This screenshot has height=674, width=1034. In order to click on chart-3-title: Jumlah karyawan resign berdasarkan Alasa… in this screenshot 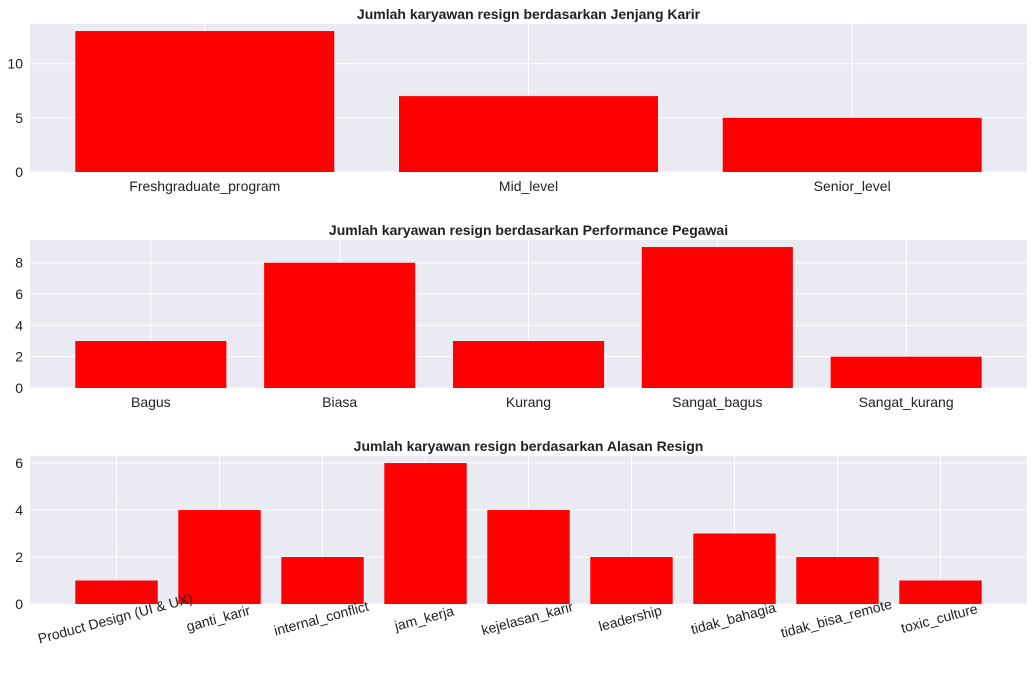, I will do `click(528, 446)`.